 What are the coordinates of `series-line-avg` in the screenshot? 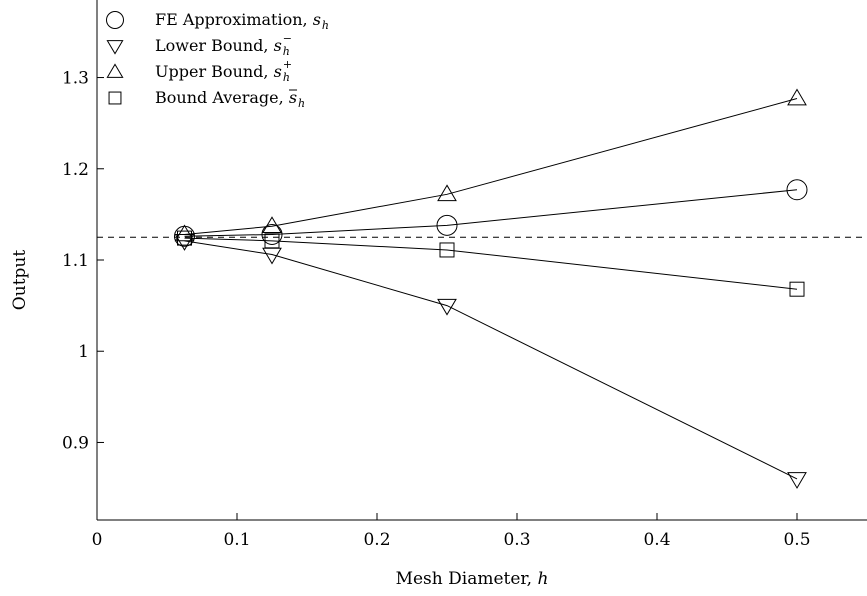 It's located at (491, 263).